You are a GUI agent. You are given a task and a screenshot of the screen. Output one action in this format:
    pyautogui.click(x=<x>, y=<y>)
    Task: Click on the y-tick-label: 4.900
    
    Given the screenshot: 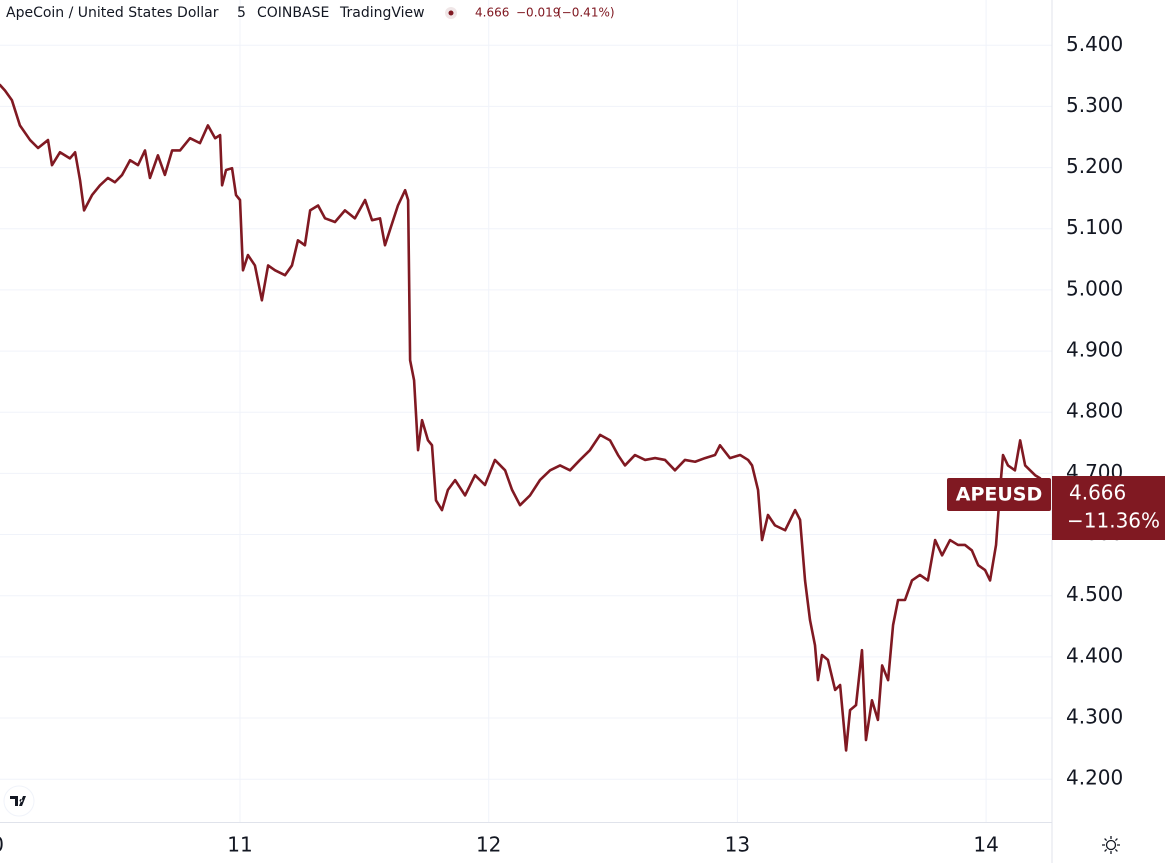 What is the action you would take?
    pyautogui.click(x=1094, y=350)
    